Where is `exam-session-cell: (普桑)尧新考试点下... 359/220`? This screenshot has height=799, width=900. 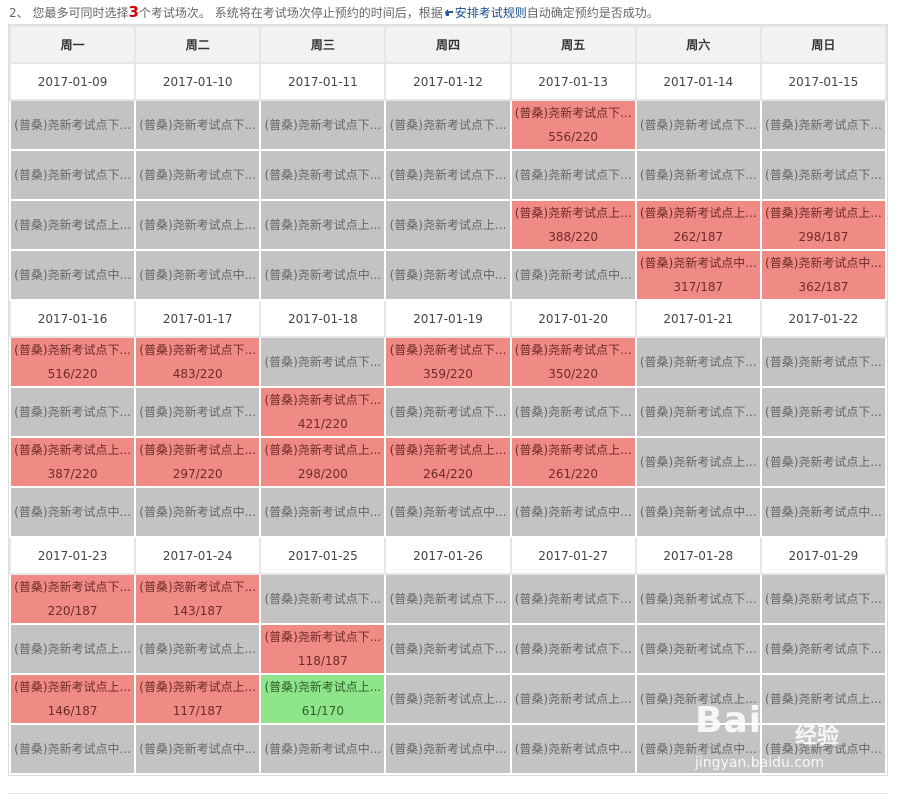 exam-session-cell: (普桑)尧新考试点下... 359/220 is located at coordinates (448, 362).